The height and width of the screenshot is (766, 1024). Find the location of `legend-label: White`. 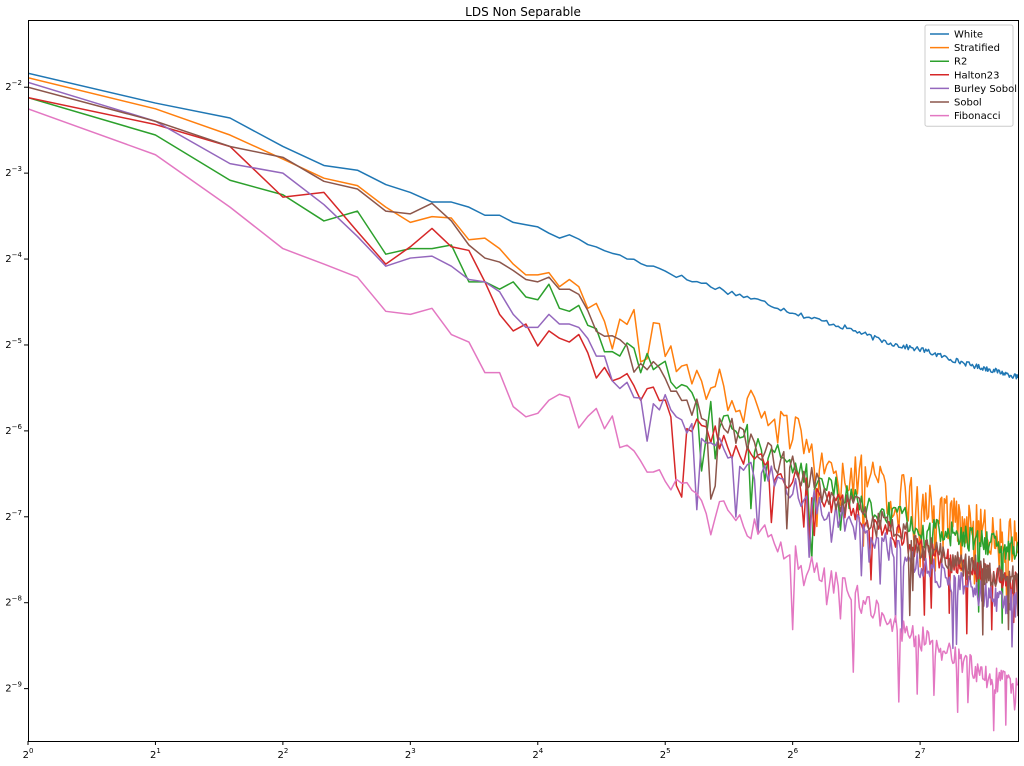

legend-label: White is located at coordinates (968, 35).